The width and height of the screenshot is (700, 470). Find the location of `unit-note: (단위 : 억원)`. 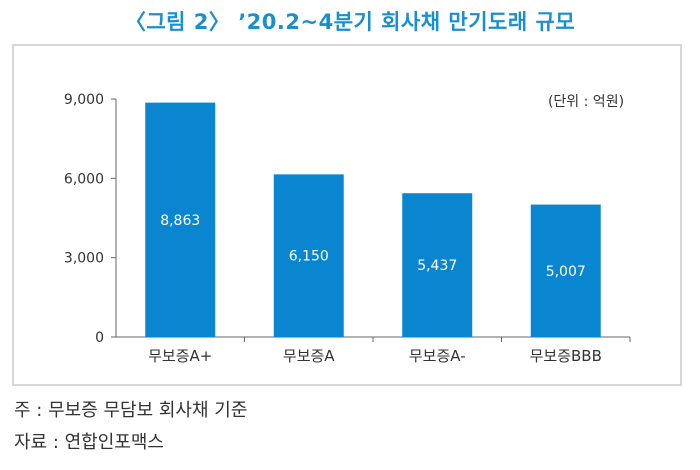

unit-note: (단위 : 억원) is located at coordinates (586, 102).